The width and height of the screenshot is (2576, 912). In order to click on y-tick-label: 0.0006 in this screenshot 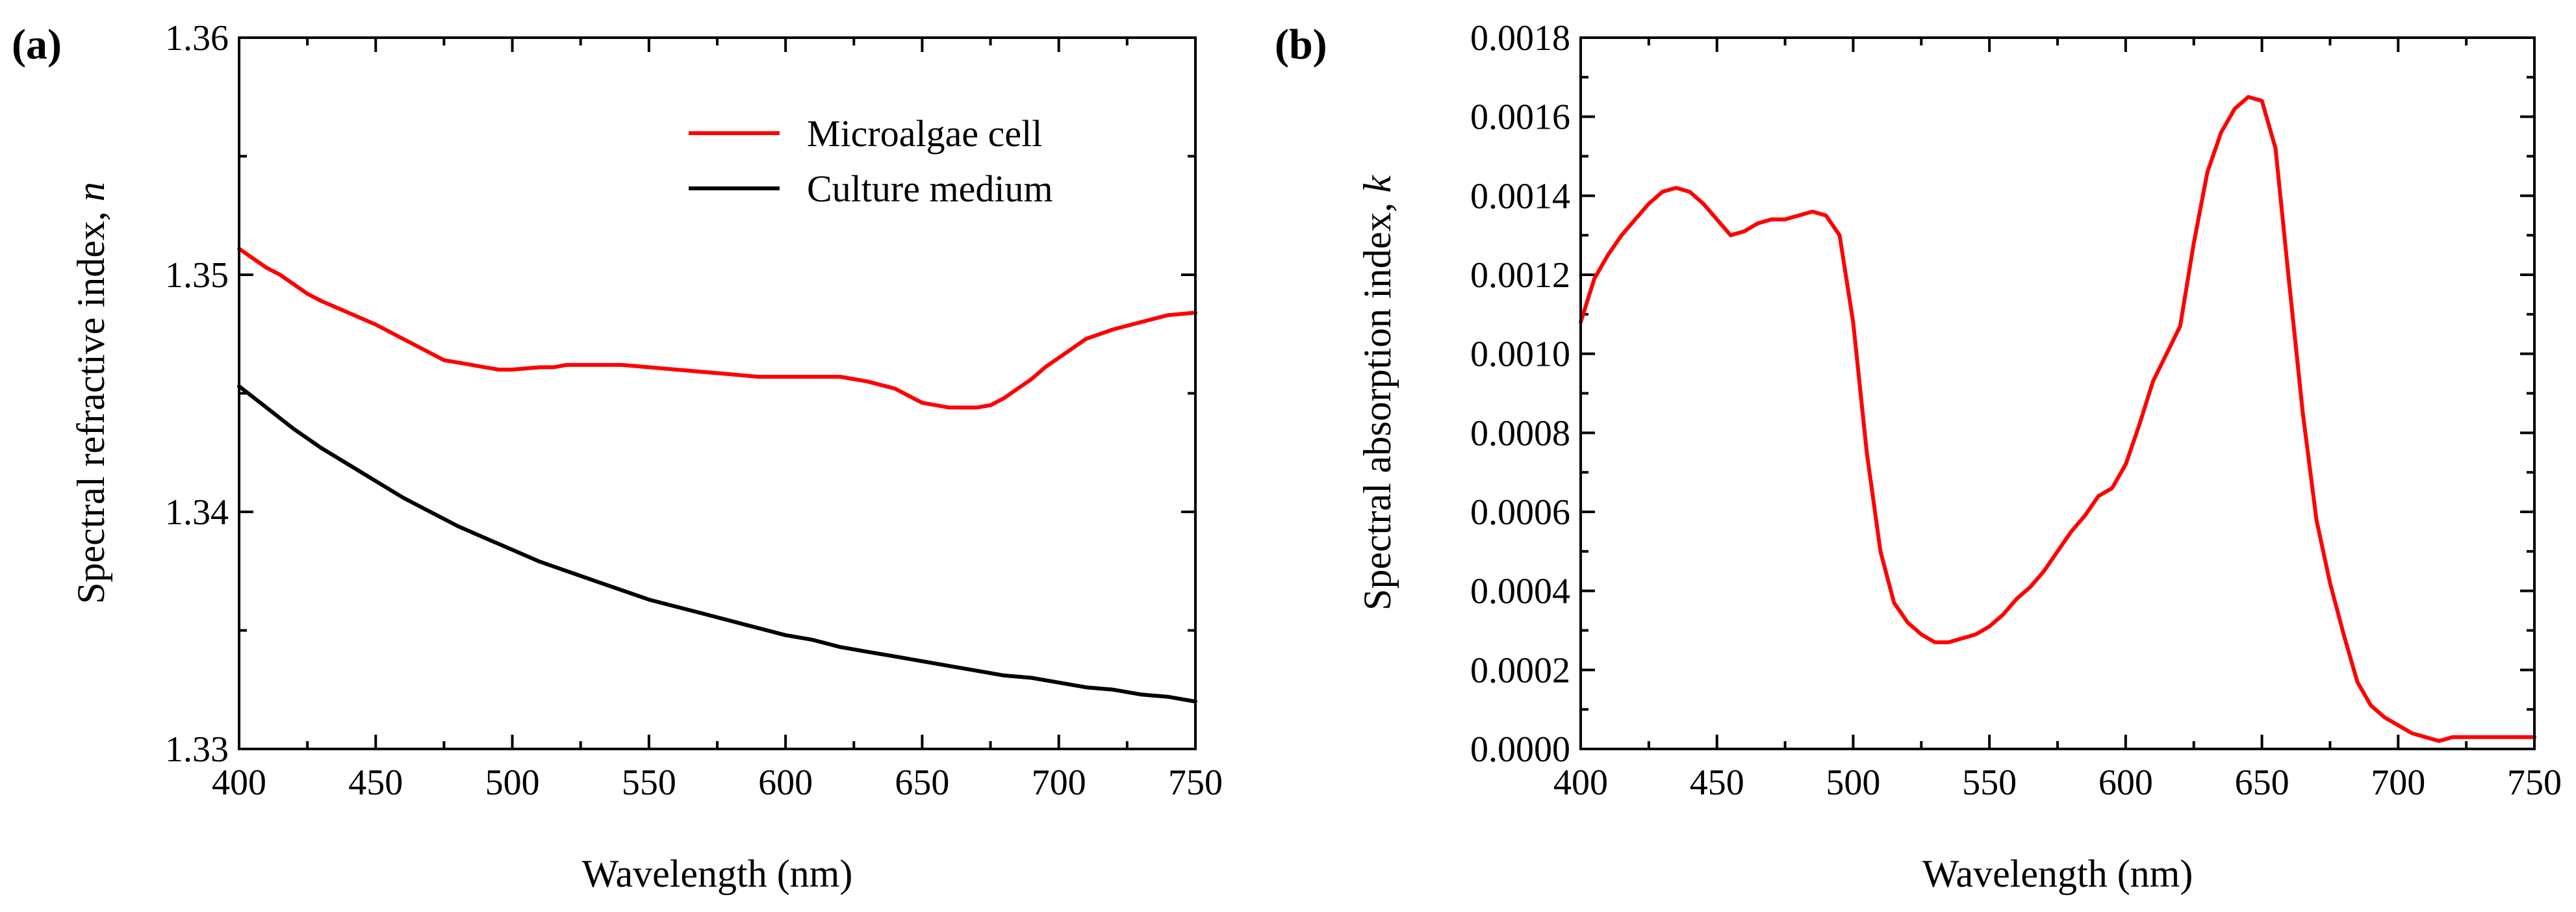, I will do `click(1520, 513)`.